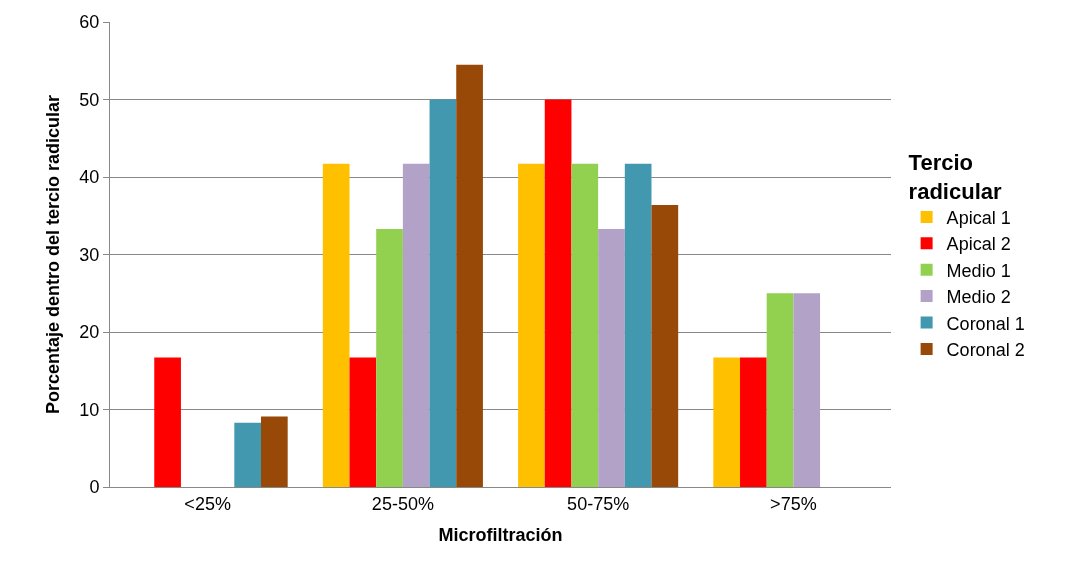 The height and width of the screenshot is (577, 1066). Describe the element at coordinates (52, 254) in the screenshot. I see `y-axis-title: Porcentaje dentro del tercio radicular` at that location.